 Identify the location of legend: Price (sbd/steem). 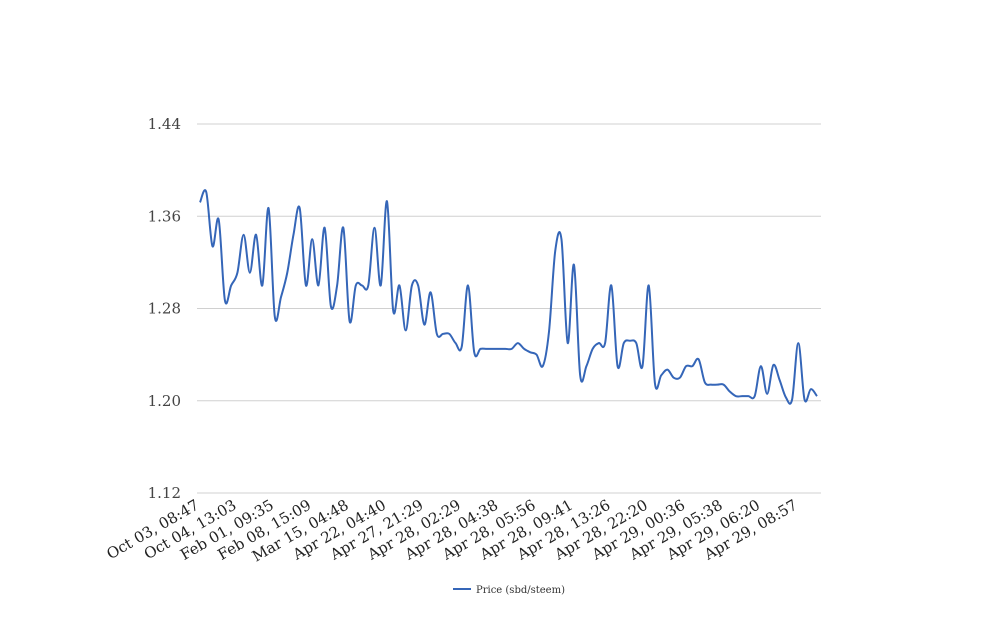
(509, 590).